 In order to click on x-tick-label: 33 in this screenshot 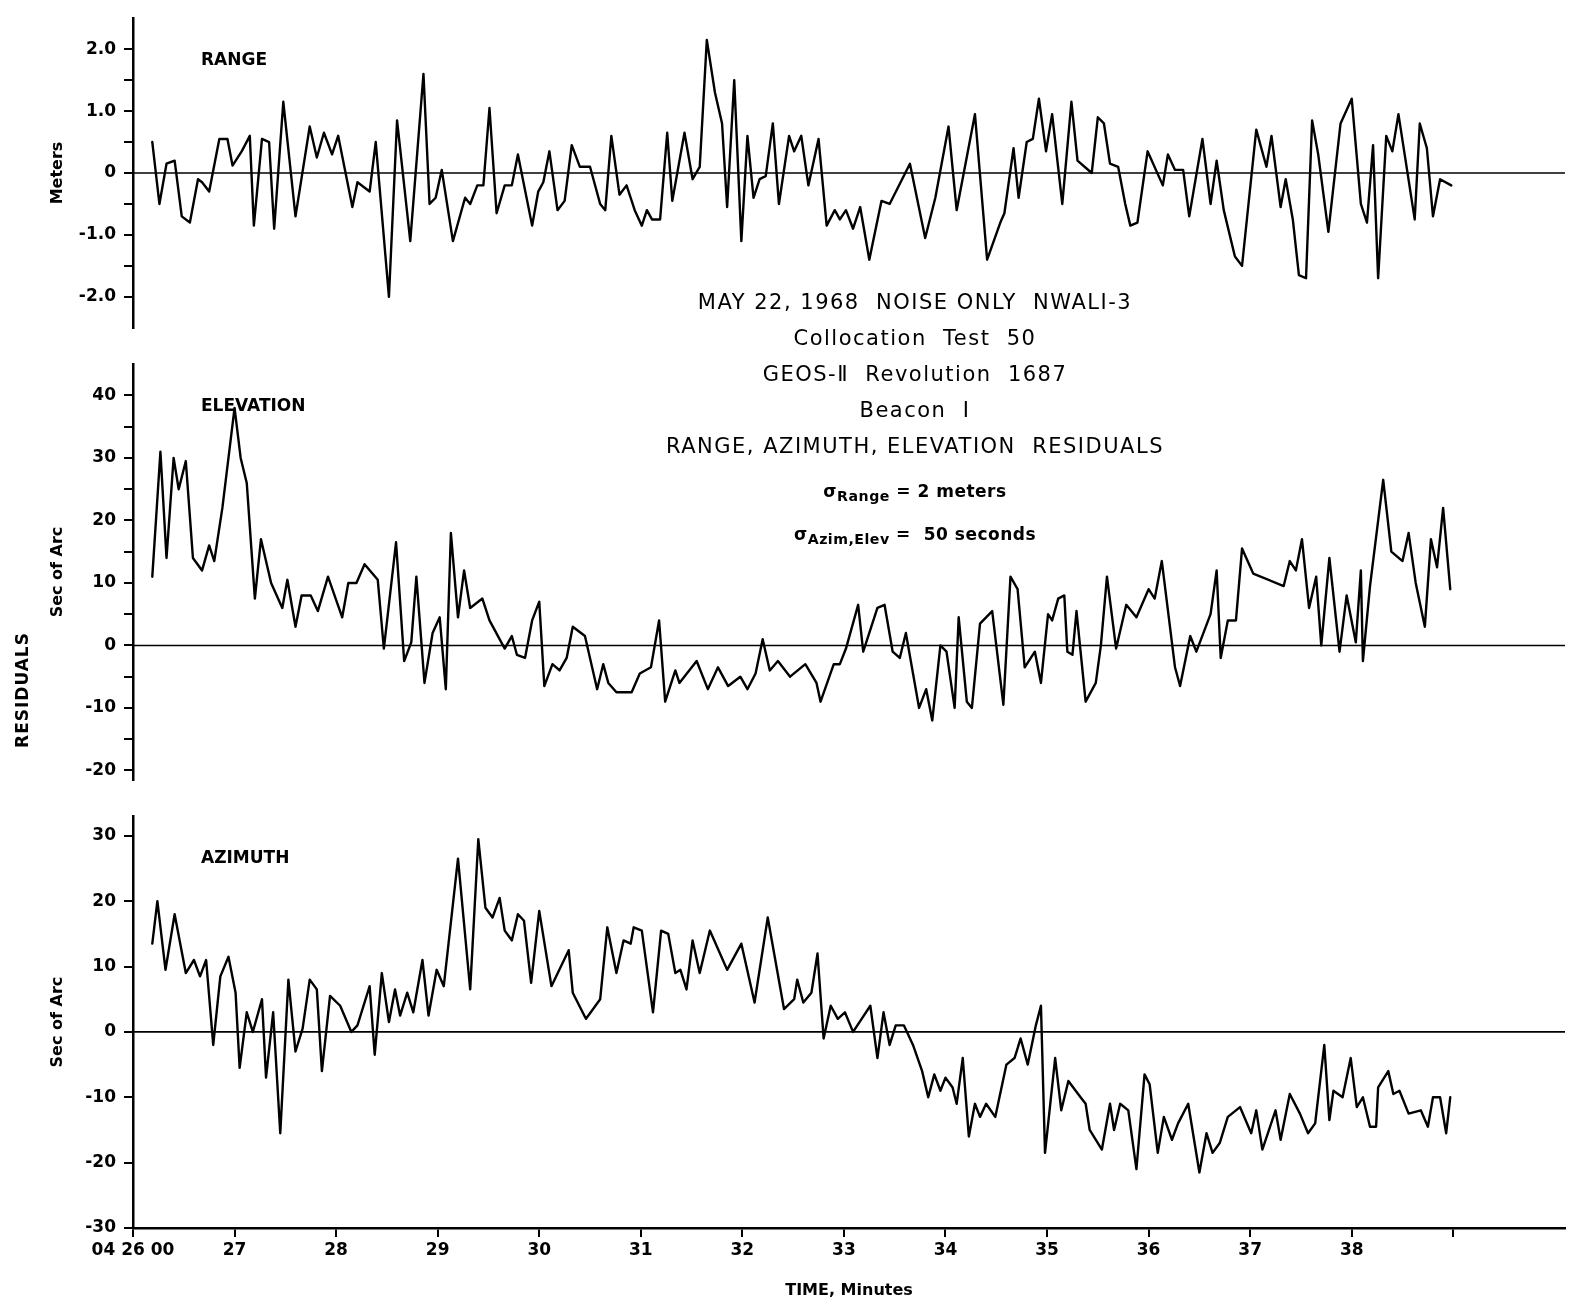, I will do `click(844, 1248)`.